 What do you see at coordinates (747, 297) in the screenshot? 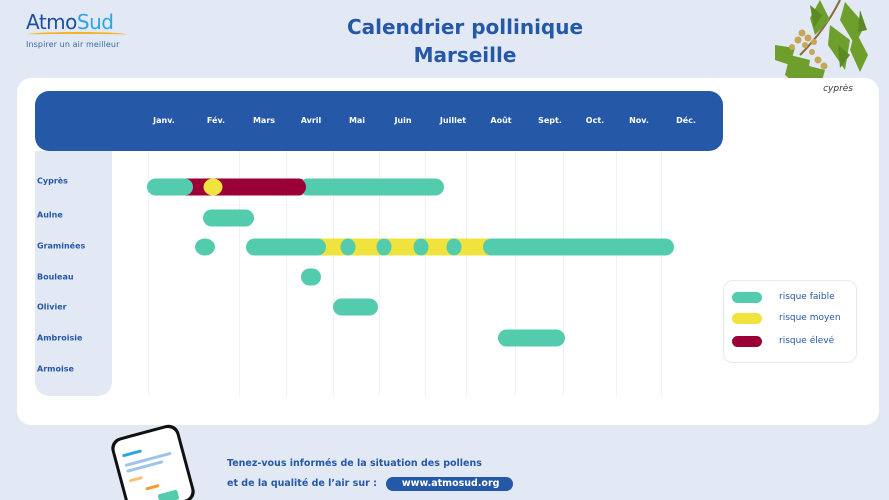
I see `swatch-faible-icon` at bounding box center [747, 297].